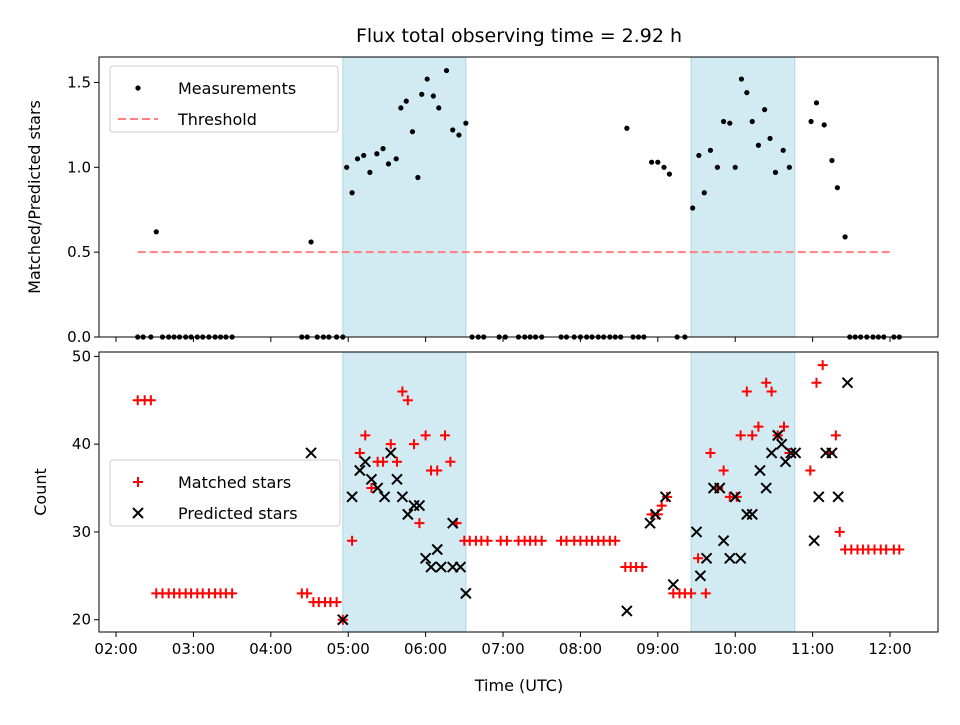  Describe the element at coordinates (81, 356) in the screenshot. I see `y-tick-label-1-3: 50` at that location.